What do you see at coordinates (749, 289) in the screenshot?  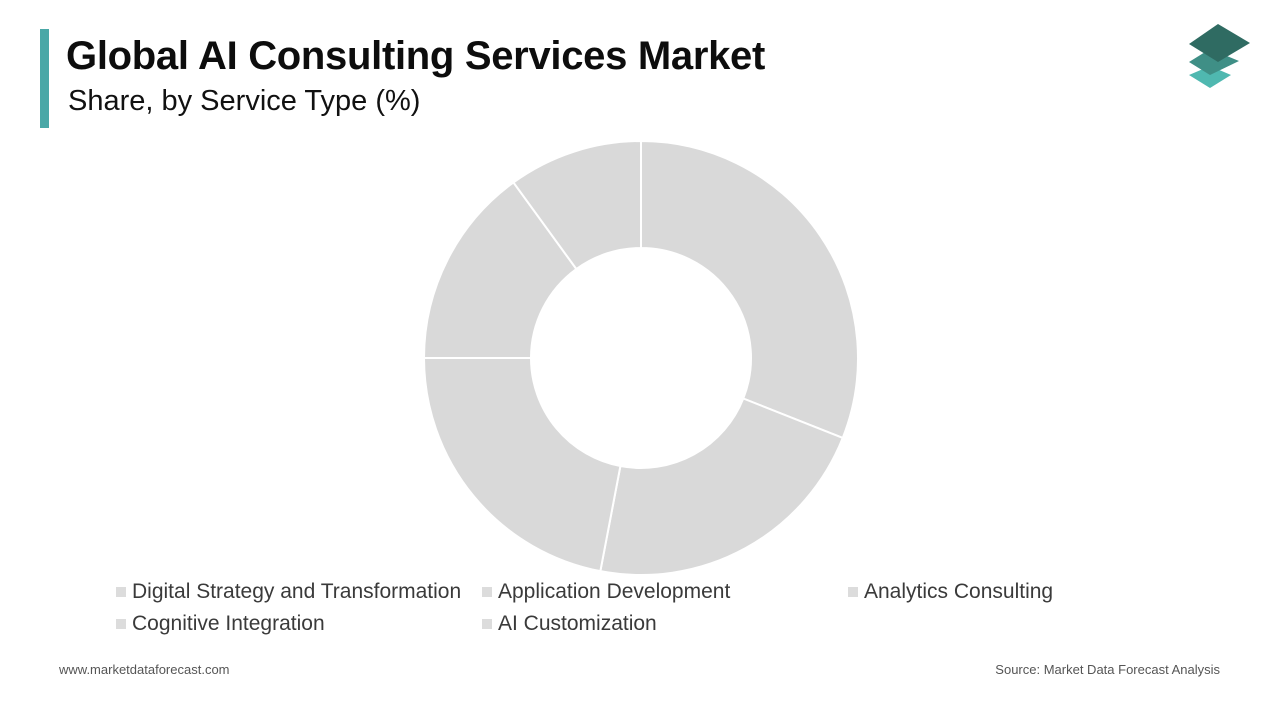 I see `donut-slice-digital-strategy-and-transformation` at bounding box center [749, 289].